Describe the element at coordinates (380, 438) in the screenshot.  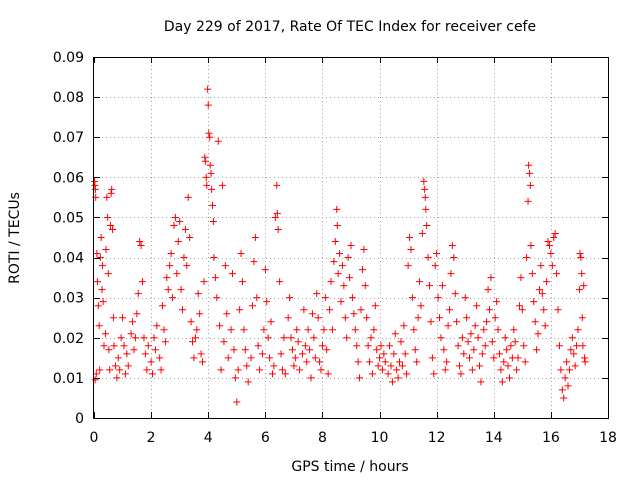
I see `x-tick-label: 10` at that location.